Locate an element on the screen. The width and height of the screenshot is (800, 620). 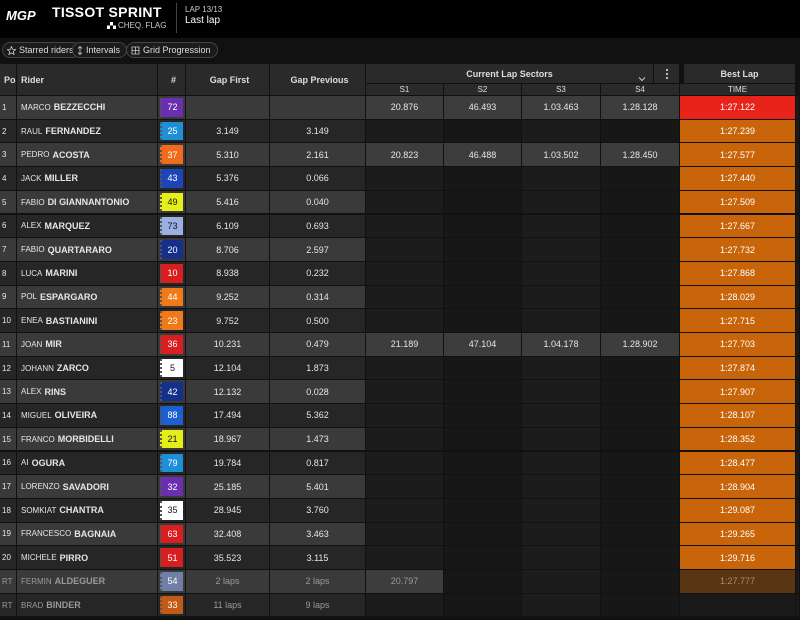
gap-first: 6.109 is located at coordinates (228, 226).